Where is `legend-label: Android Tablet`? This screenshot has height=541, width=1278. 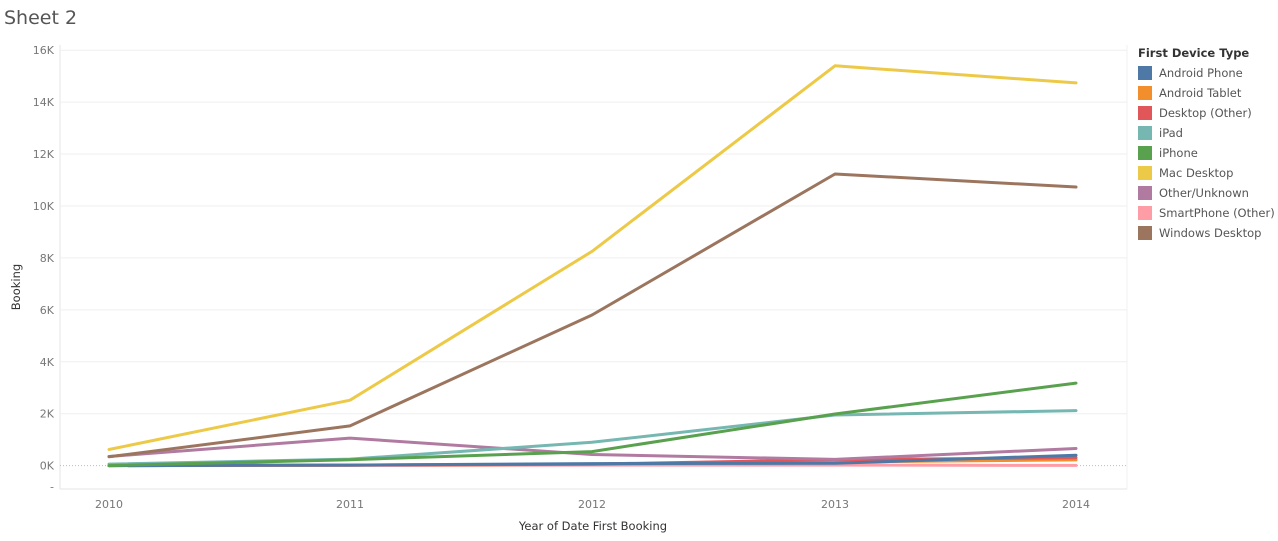
legend-label: Android Tablet is located at coordinates (1200, 93).